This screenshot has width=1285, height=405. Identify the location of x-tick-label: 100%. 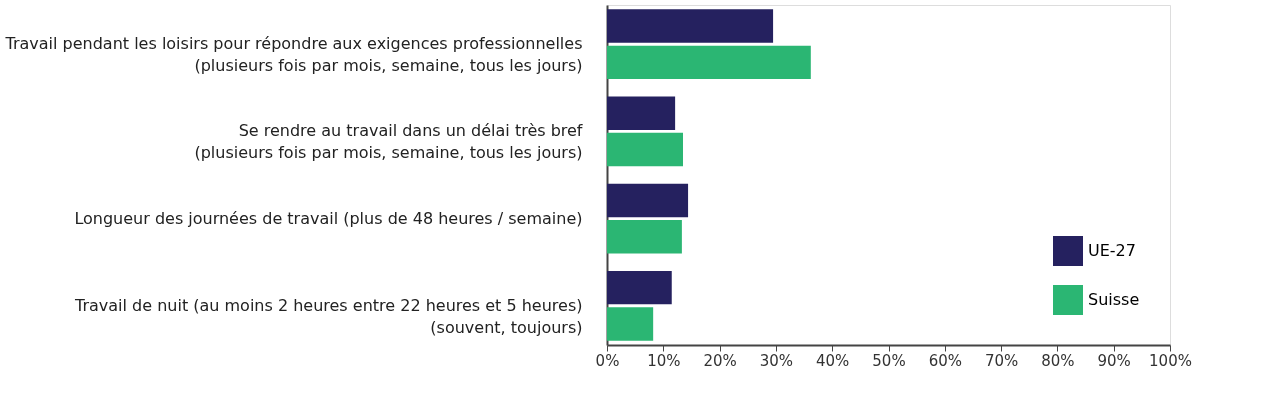
(1170, 360).